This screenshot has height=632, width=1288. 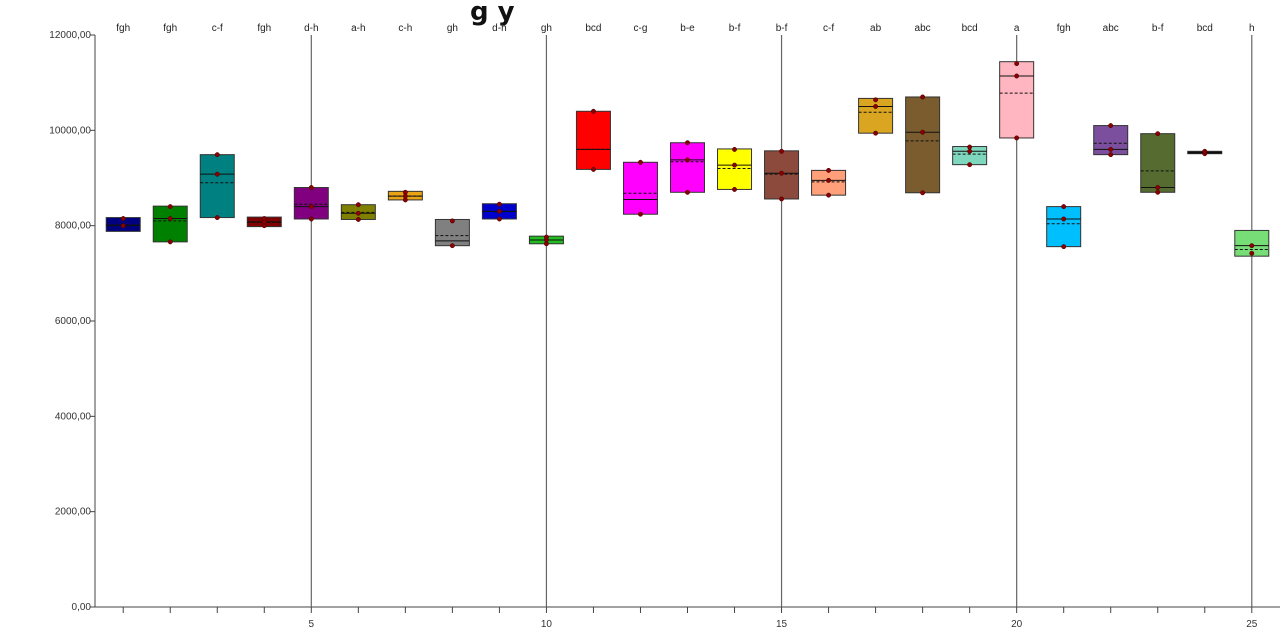 I want to click on y-tick-label: 10000,00, so click(x=70, y=130).